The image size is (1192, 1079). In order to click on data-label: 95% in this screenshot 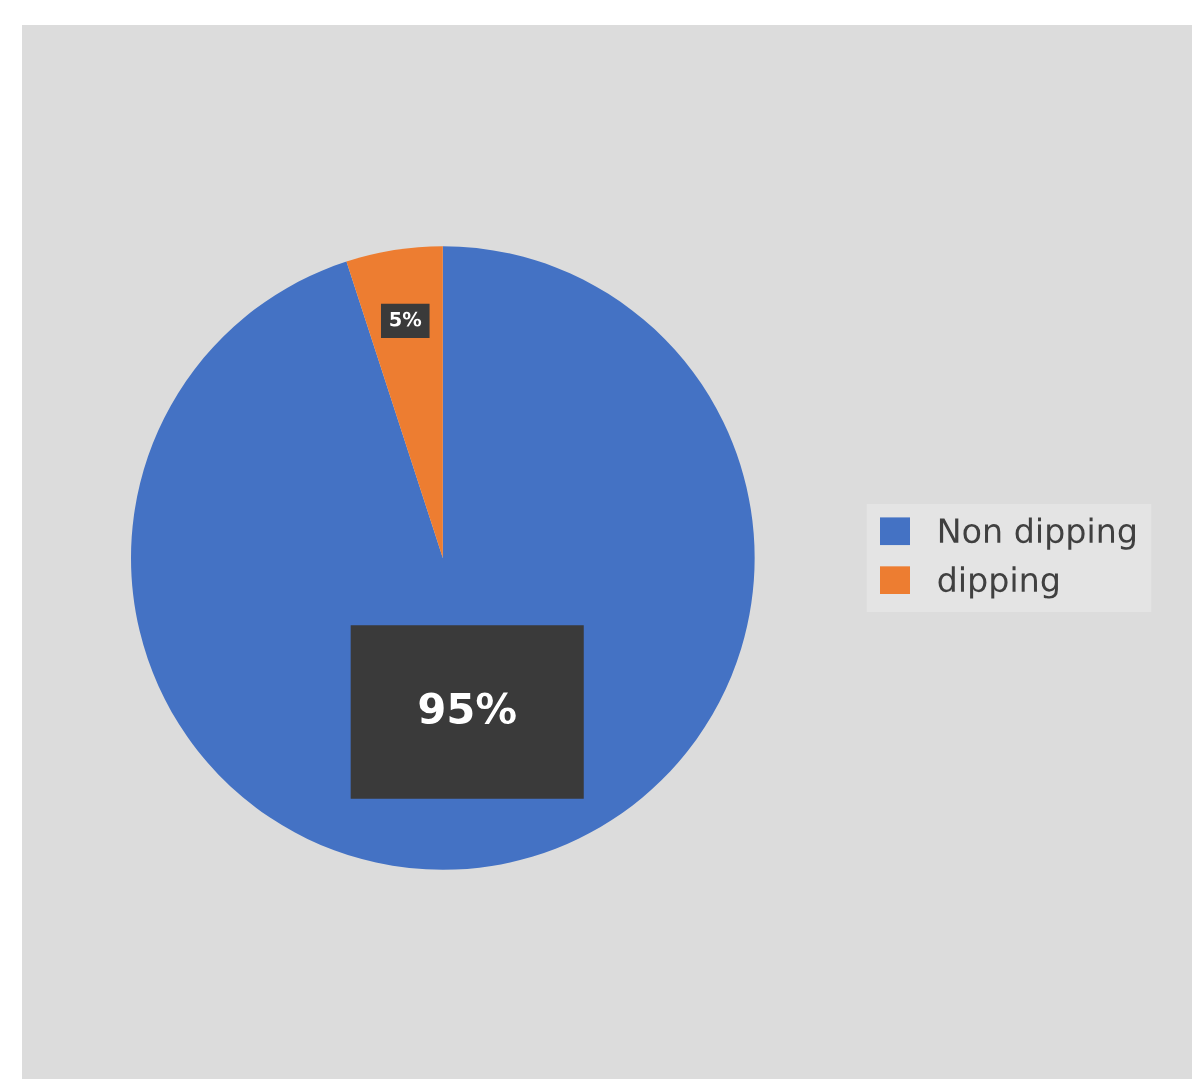, I will do `click(467, 708)`.